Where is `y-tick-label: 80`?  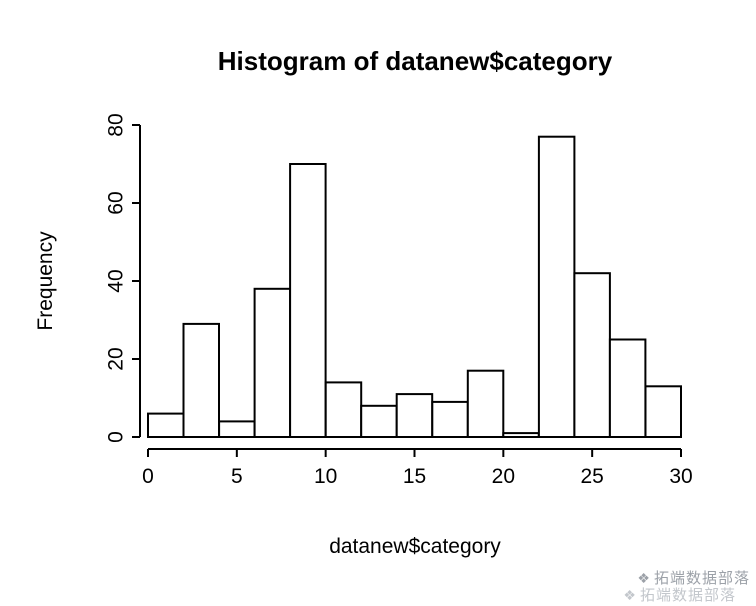 y-tick-label: 80 is located at coordinates (116, 124).